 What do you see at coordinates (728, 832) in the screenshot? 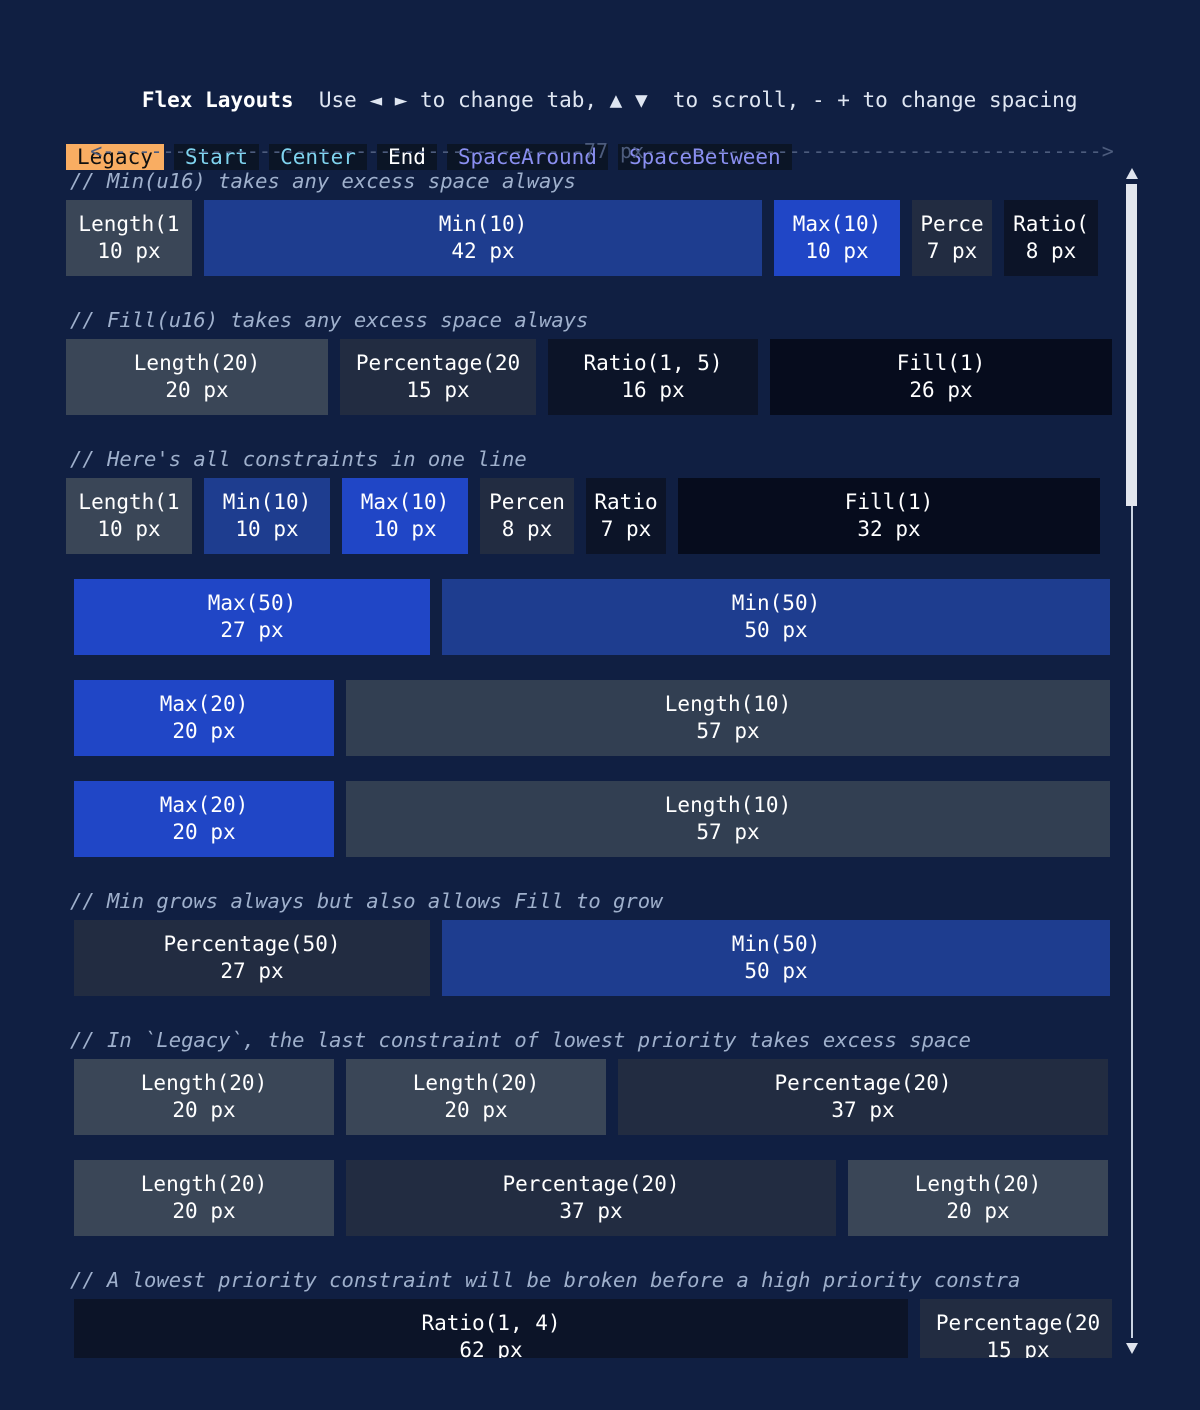
I see `constraint-size: 57 px` at bounding box center [728, 832].